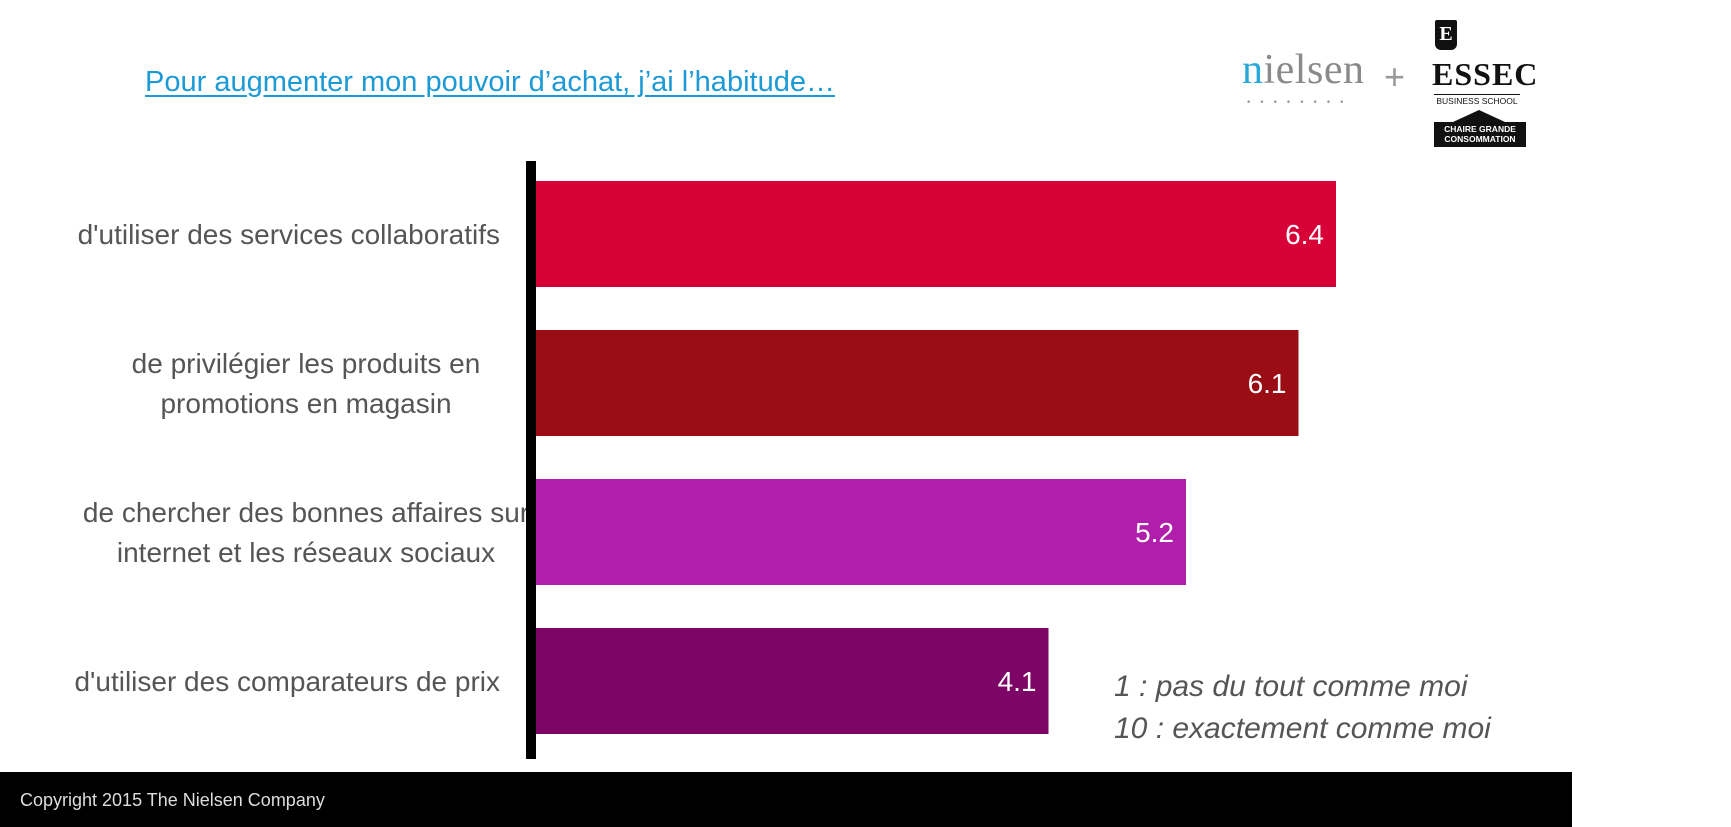  What do you see at coordinates (531, 460) in the screenshot?
I see `y-axis-line` at bounding box center [531, 460].